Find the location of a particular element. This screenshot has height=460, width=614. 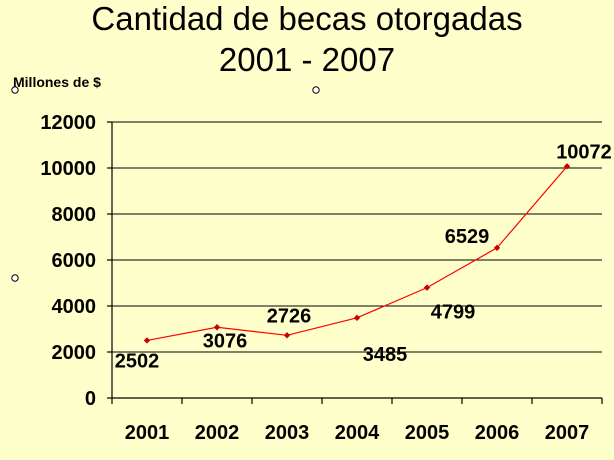

x-tick-label: 2006 is located at coordinates (497, 433).